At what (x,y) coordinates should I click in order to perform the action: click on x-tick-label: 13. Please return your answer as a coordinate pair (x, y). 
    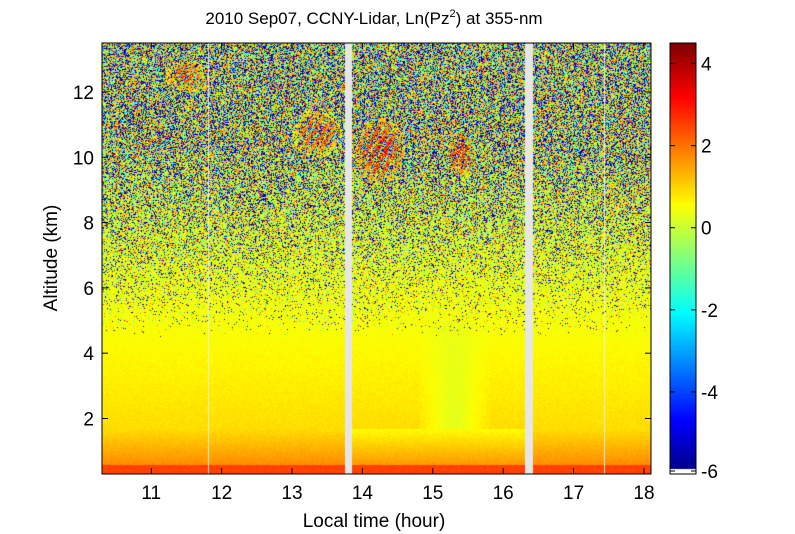
    Looking at the image, I should click on (291, 493).